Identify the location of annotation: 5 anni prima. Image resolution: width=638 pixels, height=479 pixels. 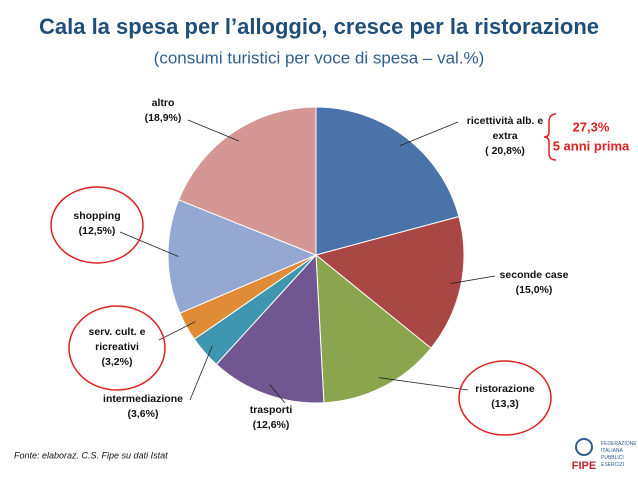
(591, 145).